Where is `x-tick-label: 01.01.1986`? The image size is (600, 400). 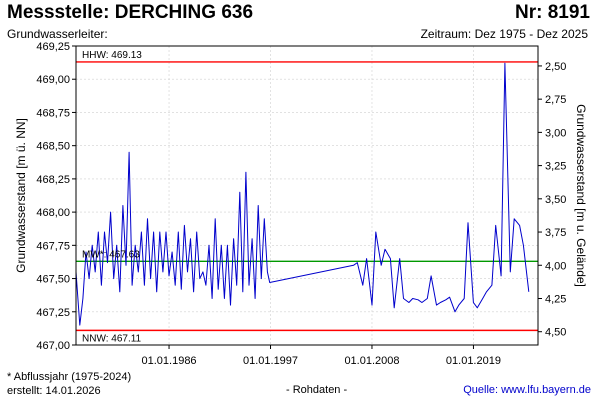
x-tick-label: 01.01.1986 is located at coordinates (169, 361).